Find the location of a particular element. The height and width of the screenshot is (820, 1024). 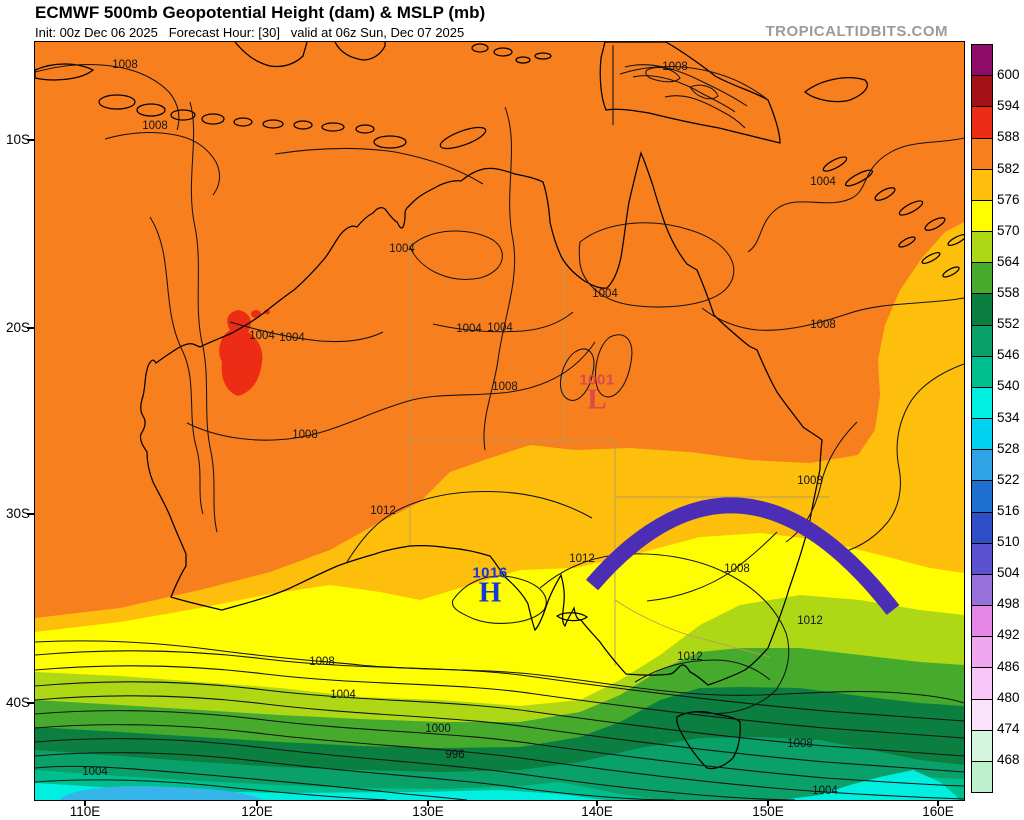

colorbar-tick-label: 540 is located at coordinates (1008, 386).